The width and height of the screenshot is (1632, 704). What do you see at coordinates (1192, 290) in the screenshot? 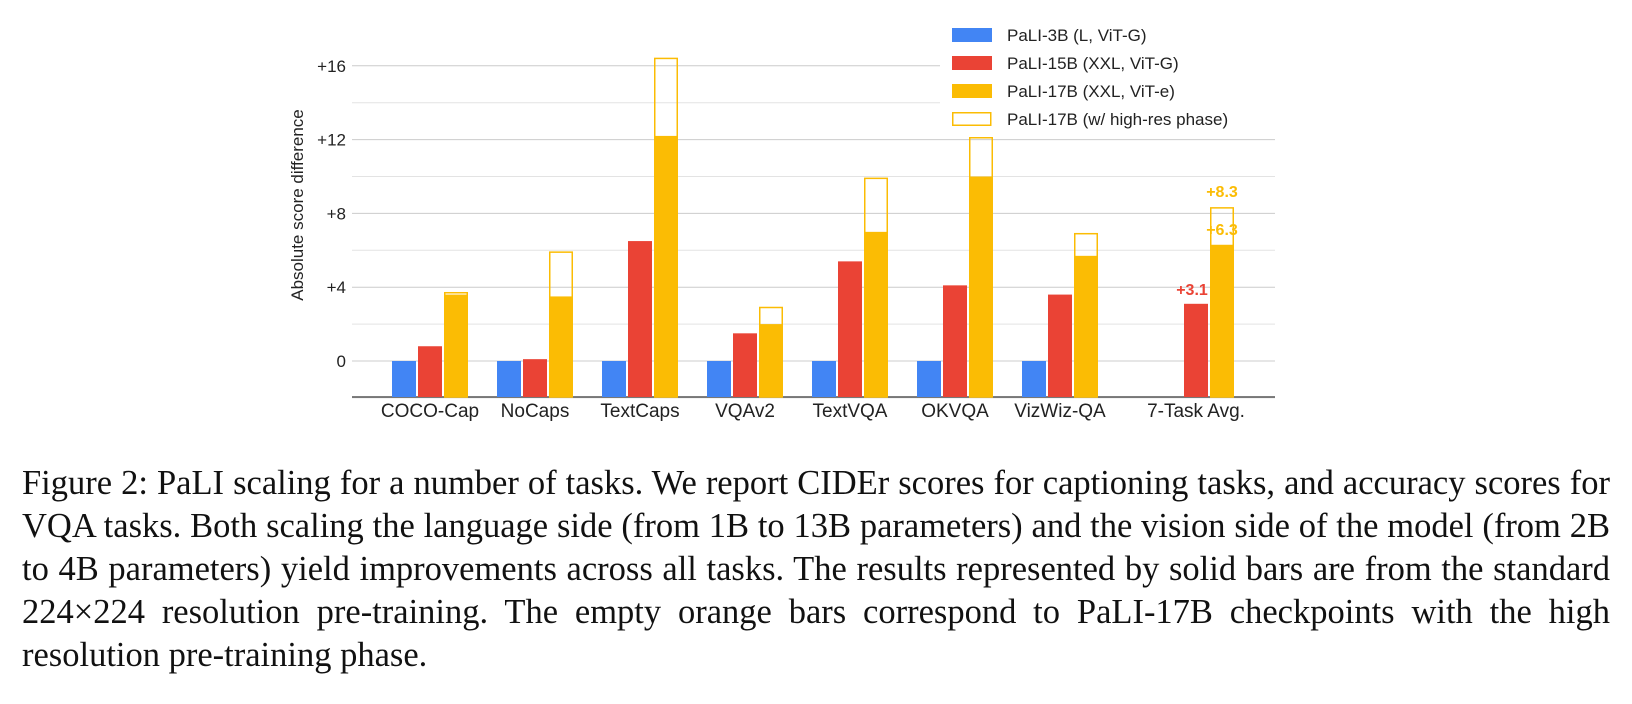
I see `data-label-pali-15b: +3.1` at bounding box center [1192, 290].